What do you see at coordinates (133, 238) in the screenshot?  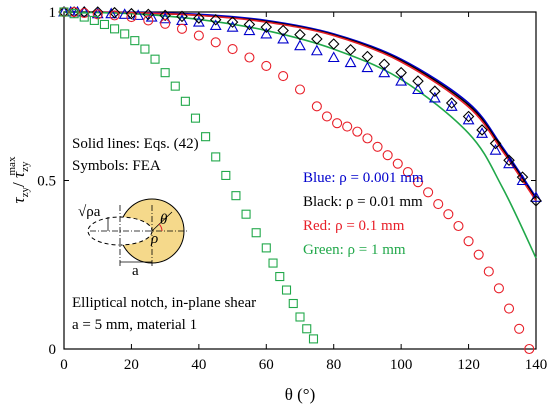 I see `notch-inset: √ρa θ ρ a` at bounding box center [133, 238].